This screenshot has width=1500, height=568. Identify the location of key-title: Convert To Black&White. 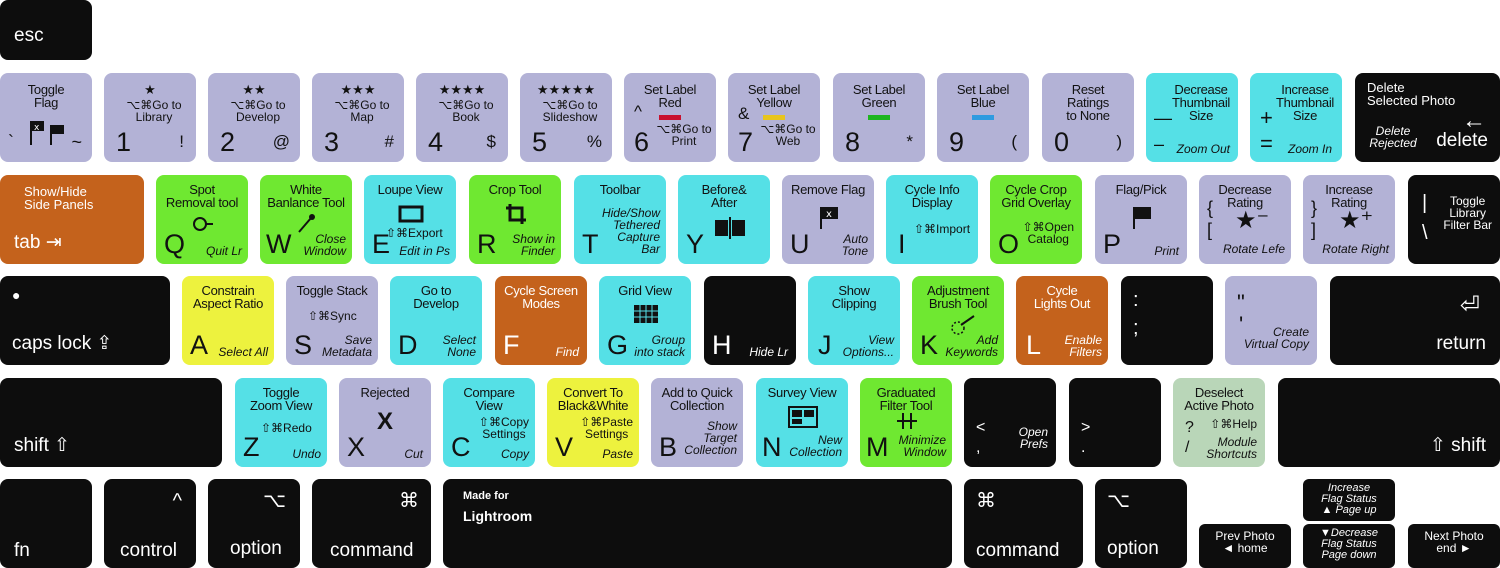
(593, 399).